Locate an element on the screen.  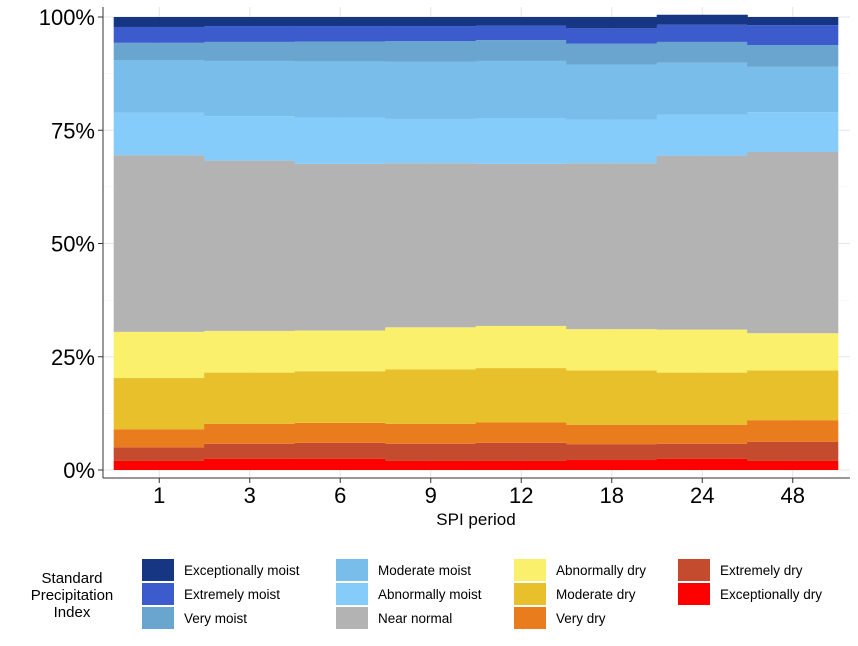
x-axis-title: SPI period is located at coordinates (475, 519).